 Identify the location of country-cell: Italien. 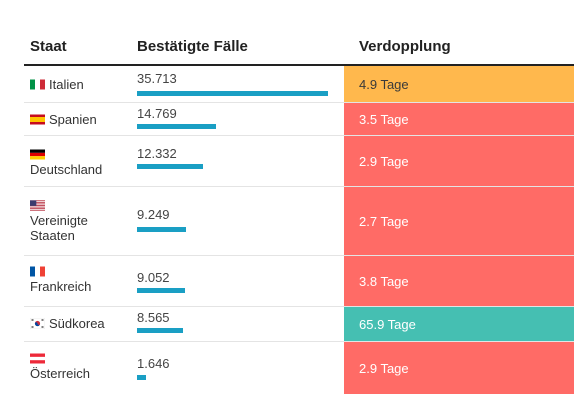
(57, 84).